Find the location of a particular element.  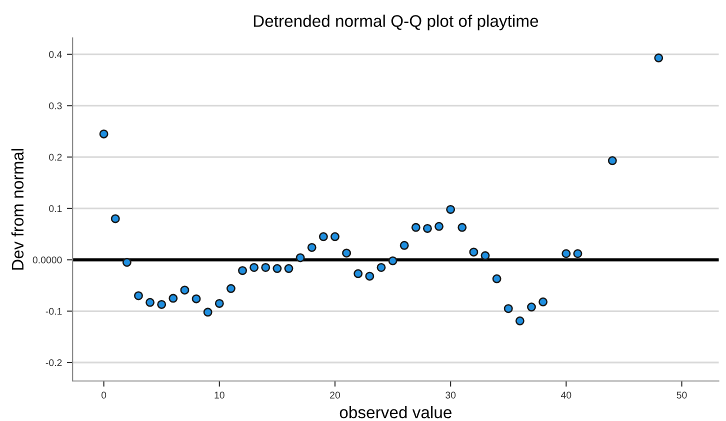

x-tick-label: 30 is located at coordinates (451, 395).